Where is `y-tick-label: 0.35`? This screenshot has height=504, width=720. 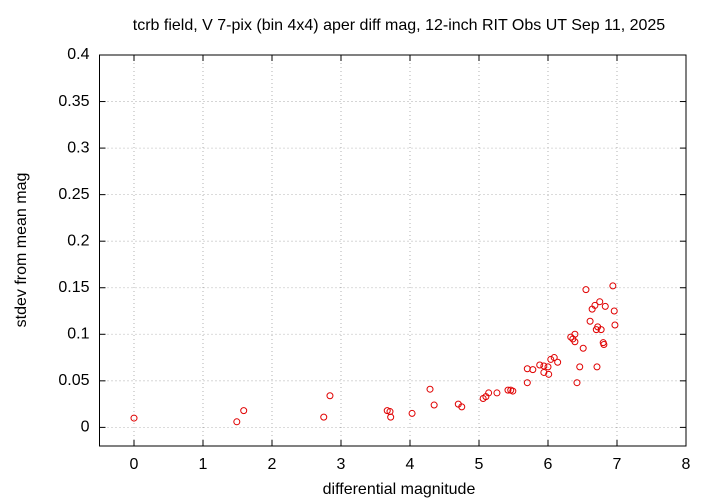 y-tick-label: 0.35 is located at coordinates (73, 101).